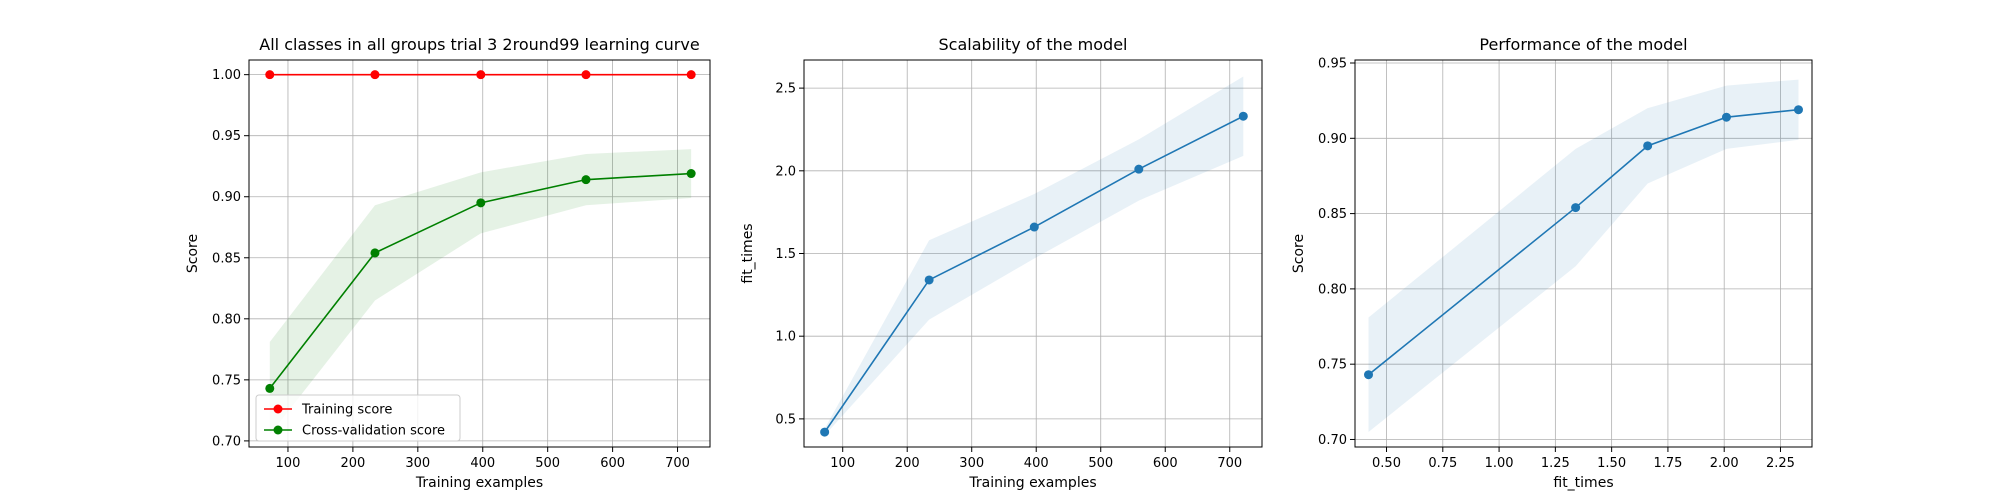 Image resolution: width=2000 pixels, height=500 pixels. I want to click on legend-training-marker, so click(278, 409).